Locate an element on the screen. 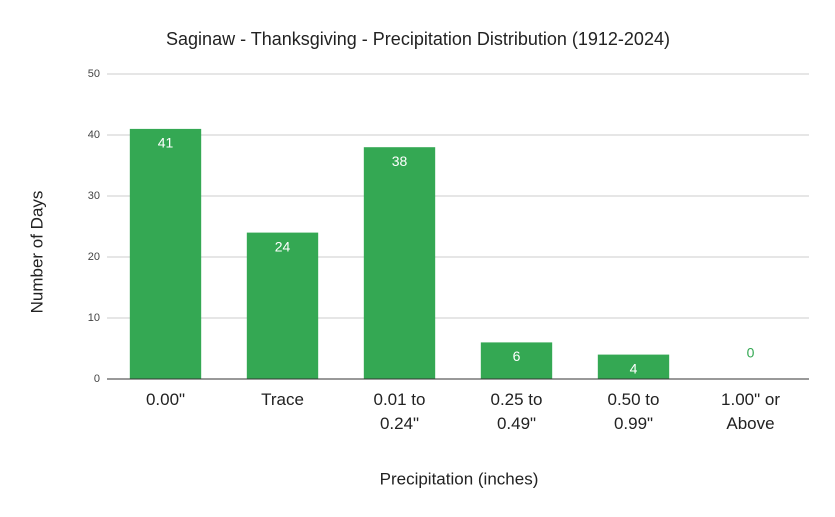  data-label: 6 is located at coordinates (517, 356).